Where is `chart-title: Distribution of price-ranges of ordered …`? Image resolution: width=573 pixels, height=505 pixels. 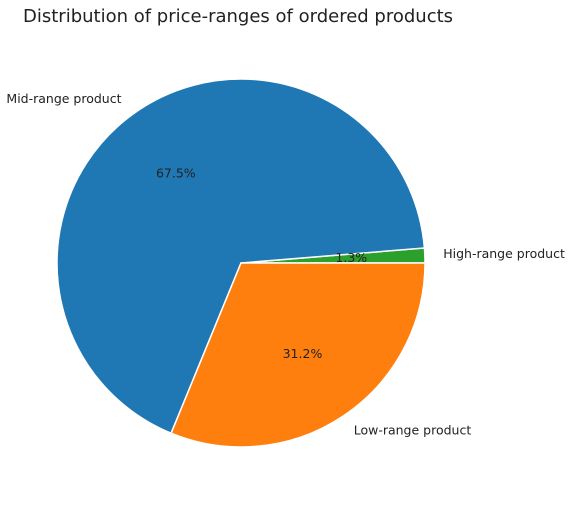
chart-title: Distribution of price-ranges of ordered … is located at coordinates (238, 16).